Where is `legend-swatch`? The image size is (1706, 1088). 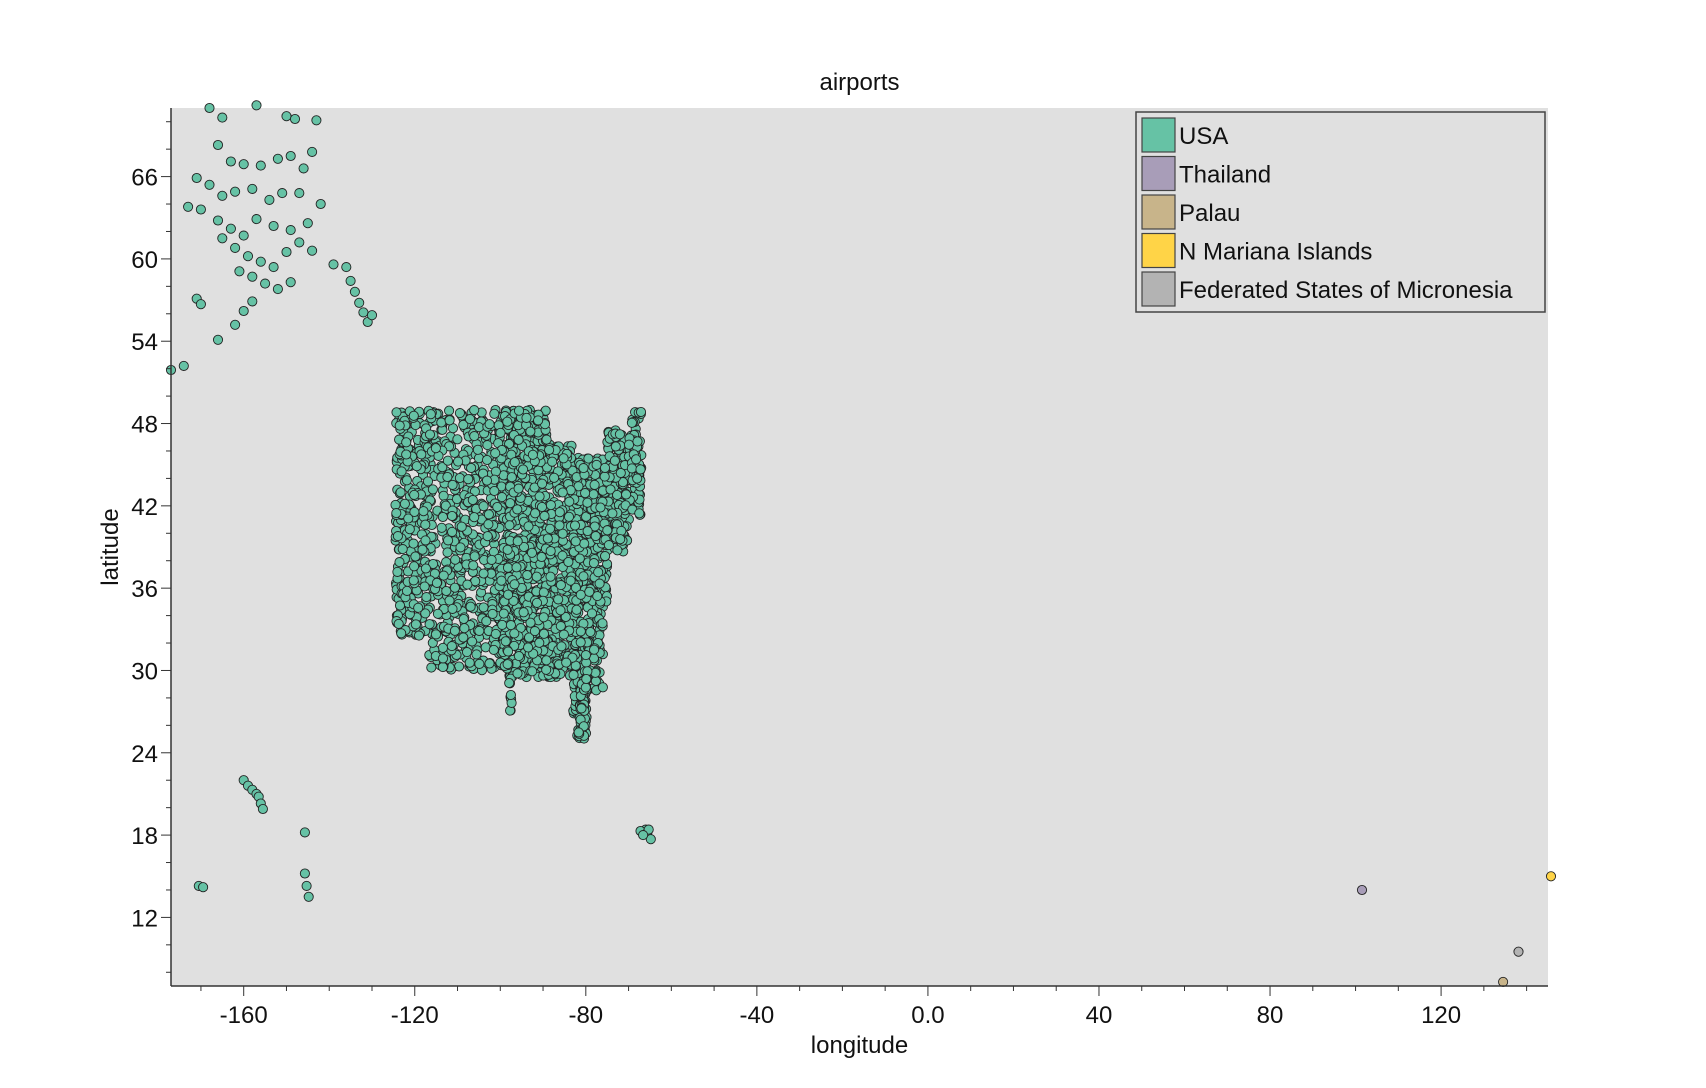
legend-swatch is located at coordinates (1158, 212).